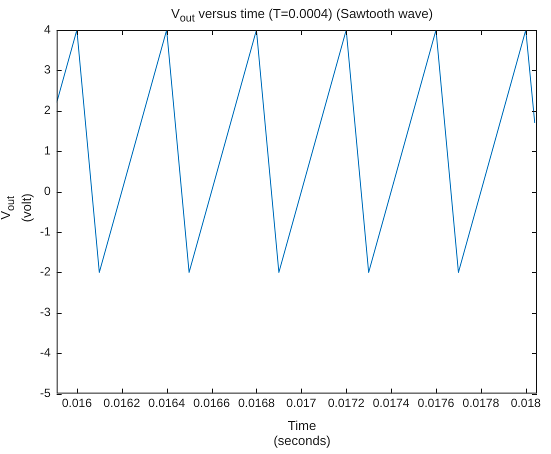 This screenshot has width=551, height=454. Describe the element at coordinates (45, 312) in the screenshot. I see `y-tick-label: -3` at that location.